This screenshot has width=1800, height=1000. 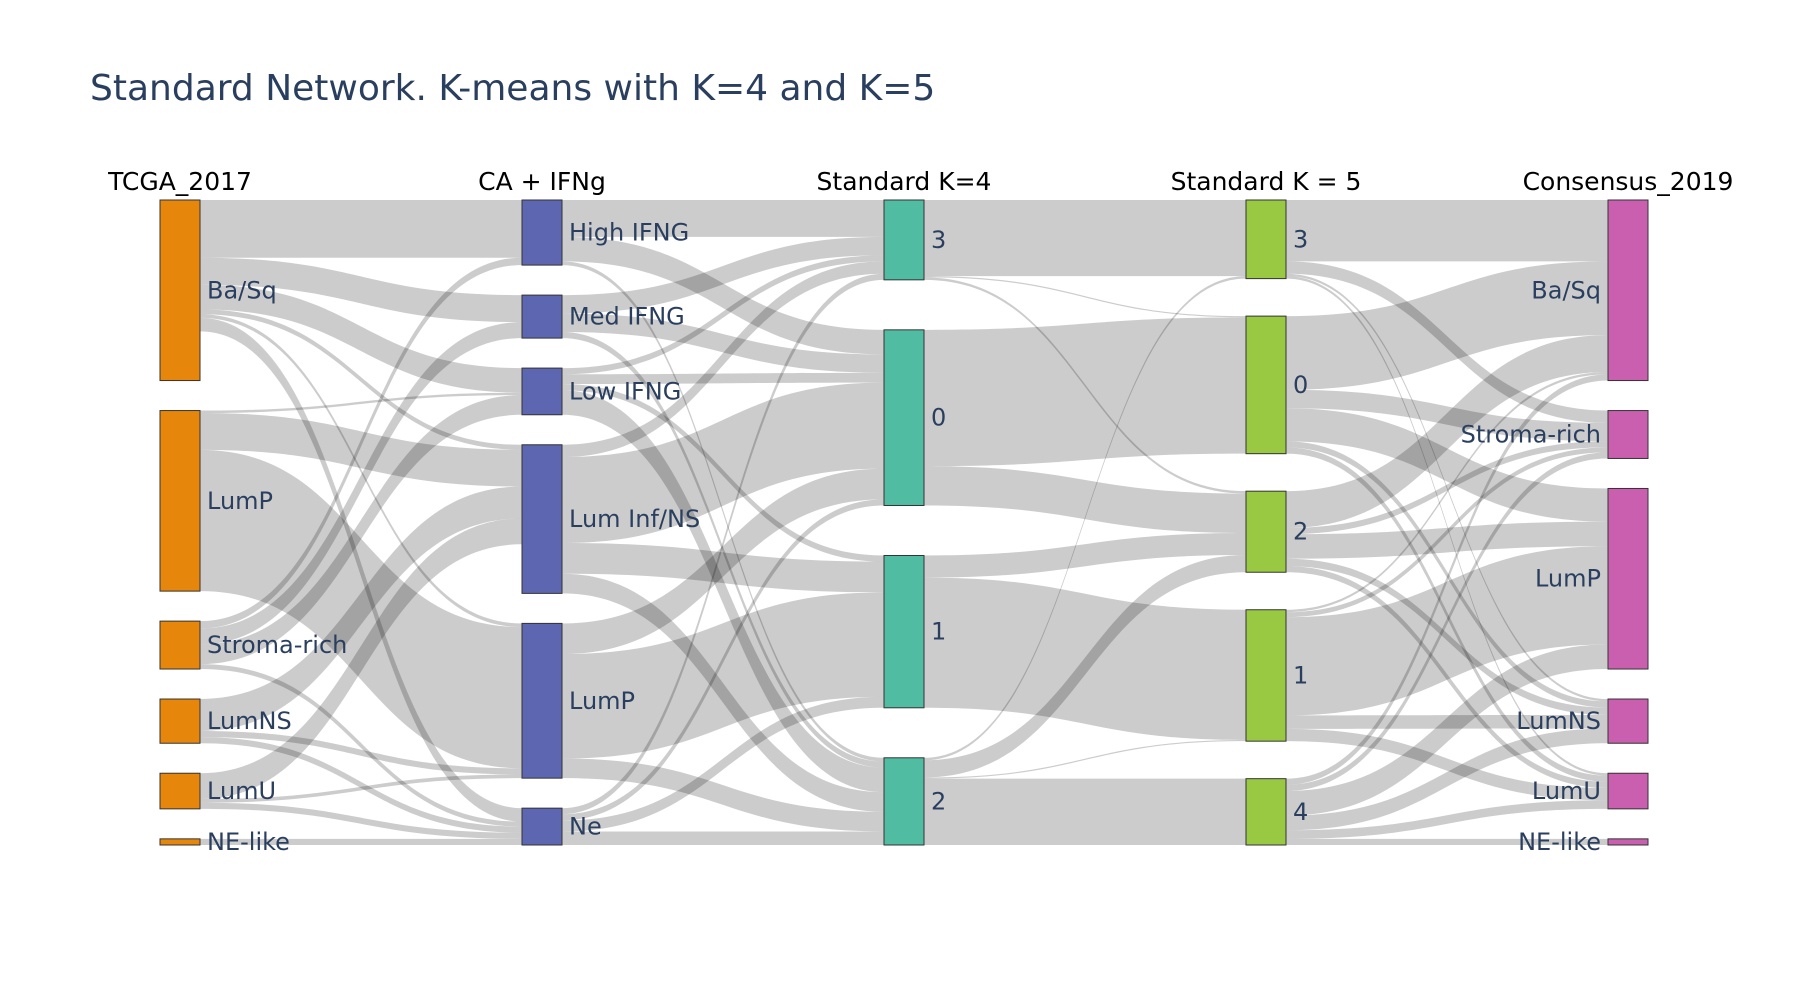 I want to click on sankey-link-k5_2-to-s_lumu, so click(x=1447, y=677).